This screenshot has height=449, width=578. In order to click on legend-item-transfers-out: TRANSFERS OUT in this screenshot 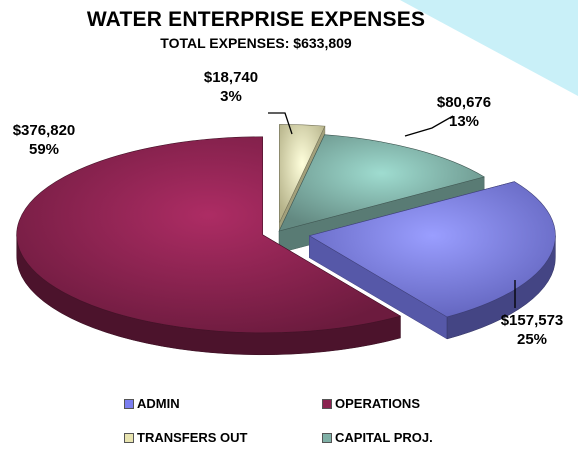, I will do `click(186, 437)`.